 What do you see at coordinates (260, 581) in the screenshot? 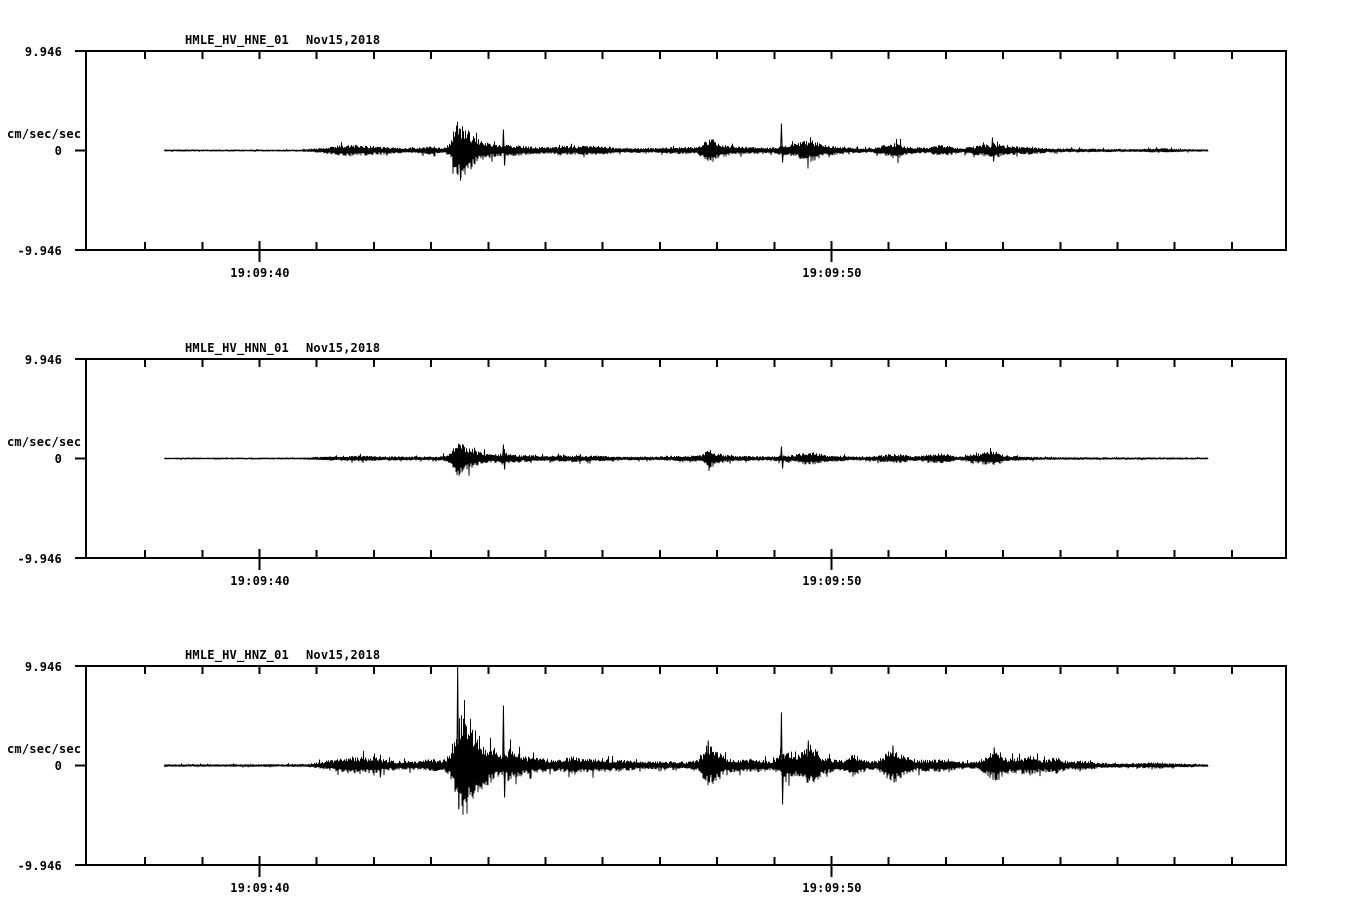
I see `panel-hnn-xtick-label-40: 19:09:40` at bounding box center [260, 581].